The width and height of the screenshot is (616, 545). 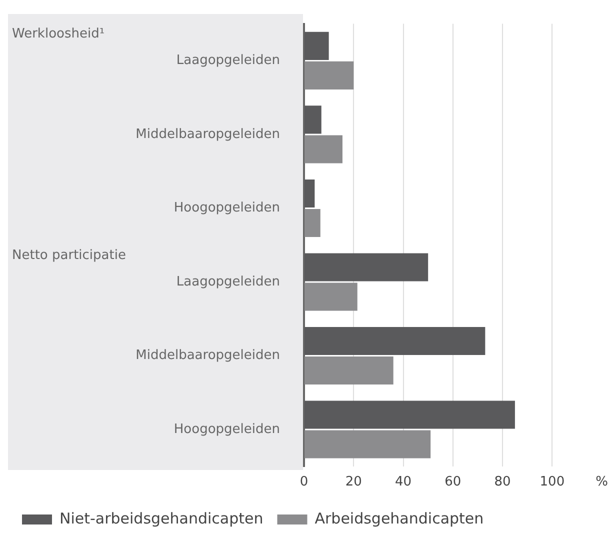 I want to click on legend-label: Niet-arbeidsgehandicapten, so click(x=162, y=518).